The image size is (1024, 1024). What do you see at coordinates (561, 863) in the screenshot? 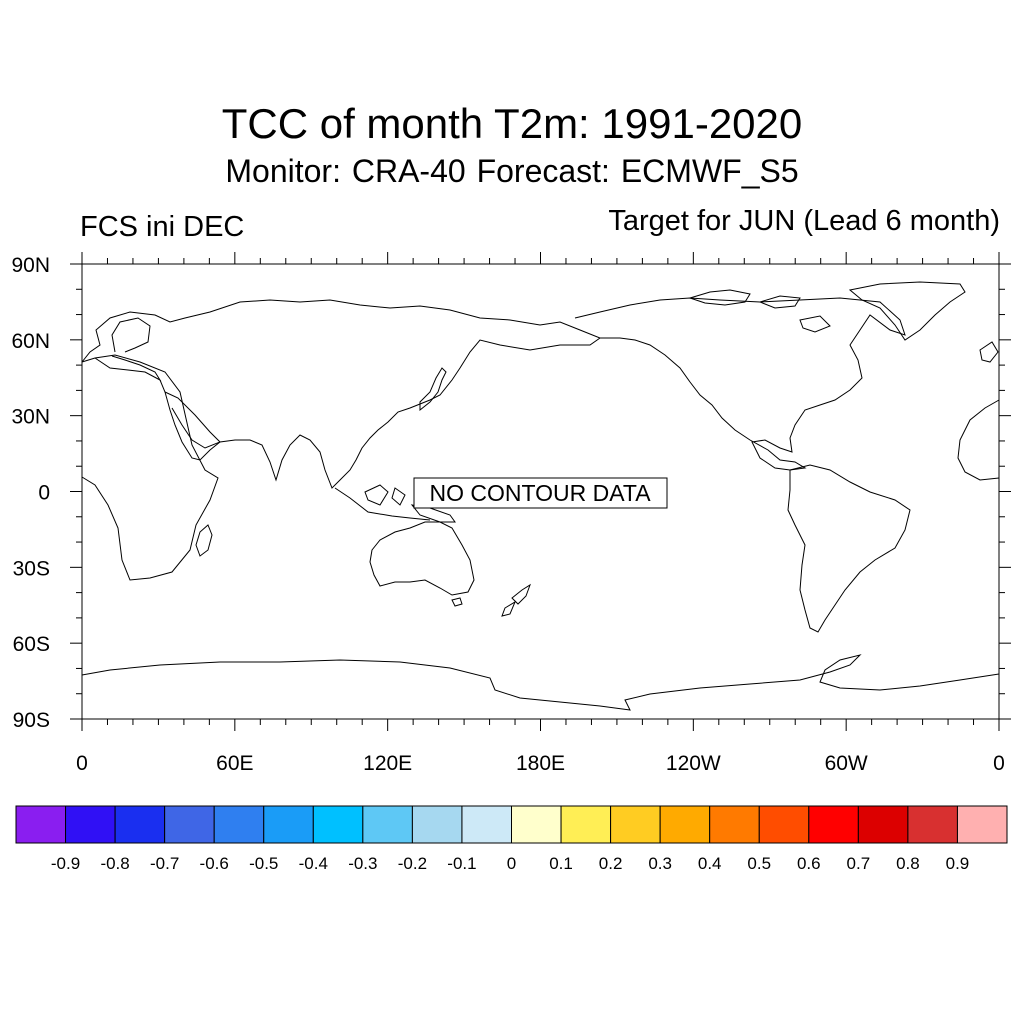
I see `colorbar-label: 0.1` at bounding box center [561, 863].